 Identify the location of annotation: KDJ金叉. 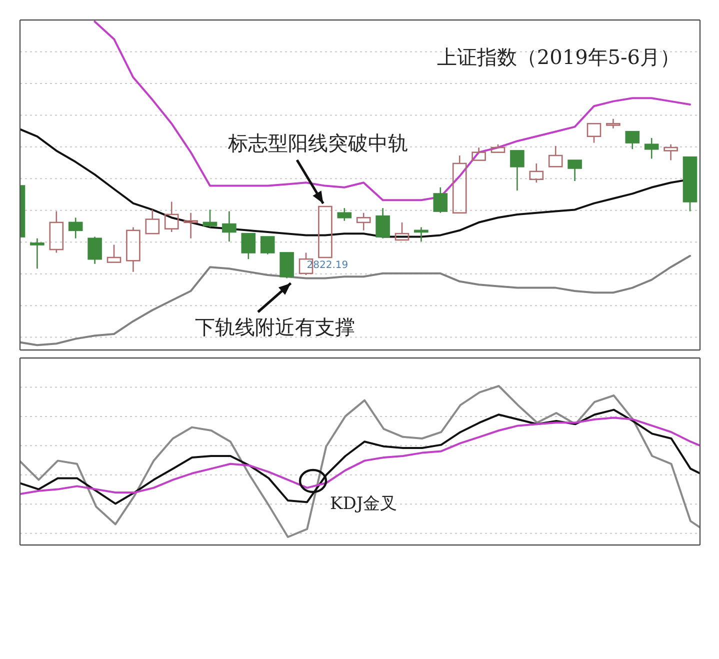
(364, 504).